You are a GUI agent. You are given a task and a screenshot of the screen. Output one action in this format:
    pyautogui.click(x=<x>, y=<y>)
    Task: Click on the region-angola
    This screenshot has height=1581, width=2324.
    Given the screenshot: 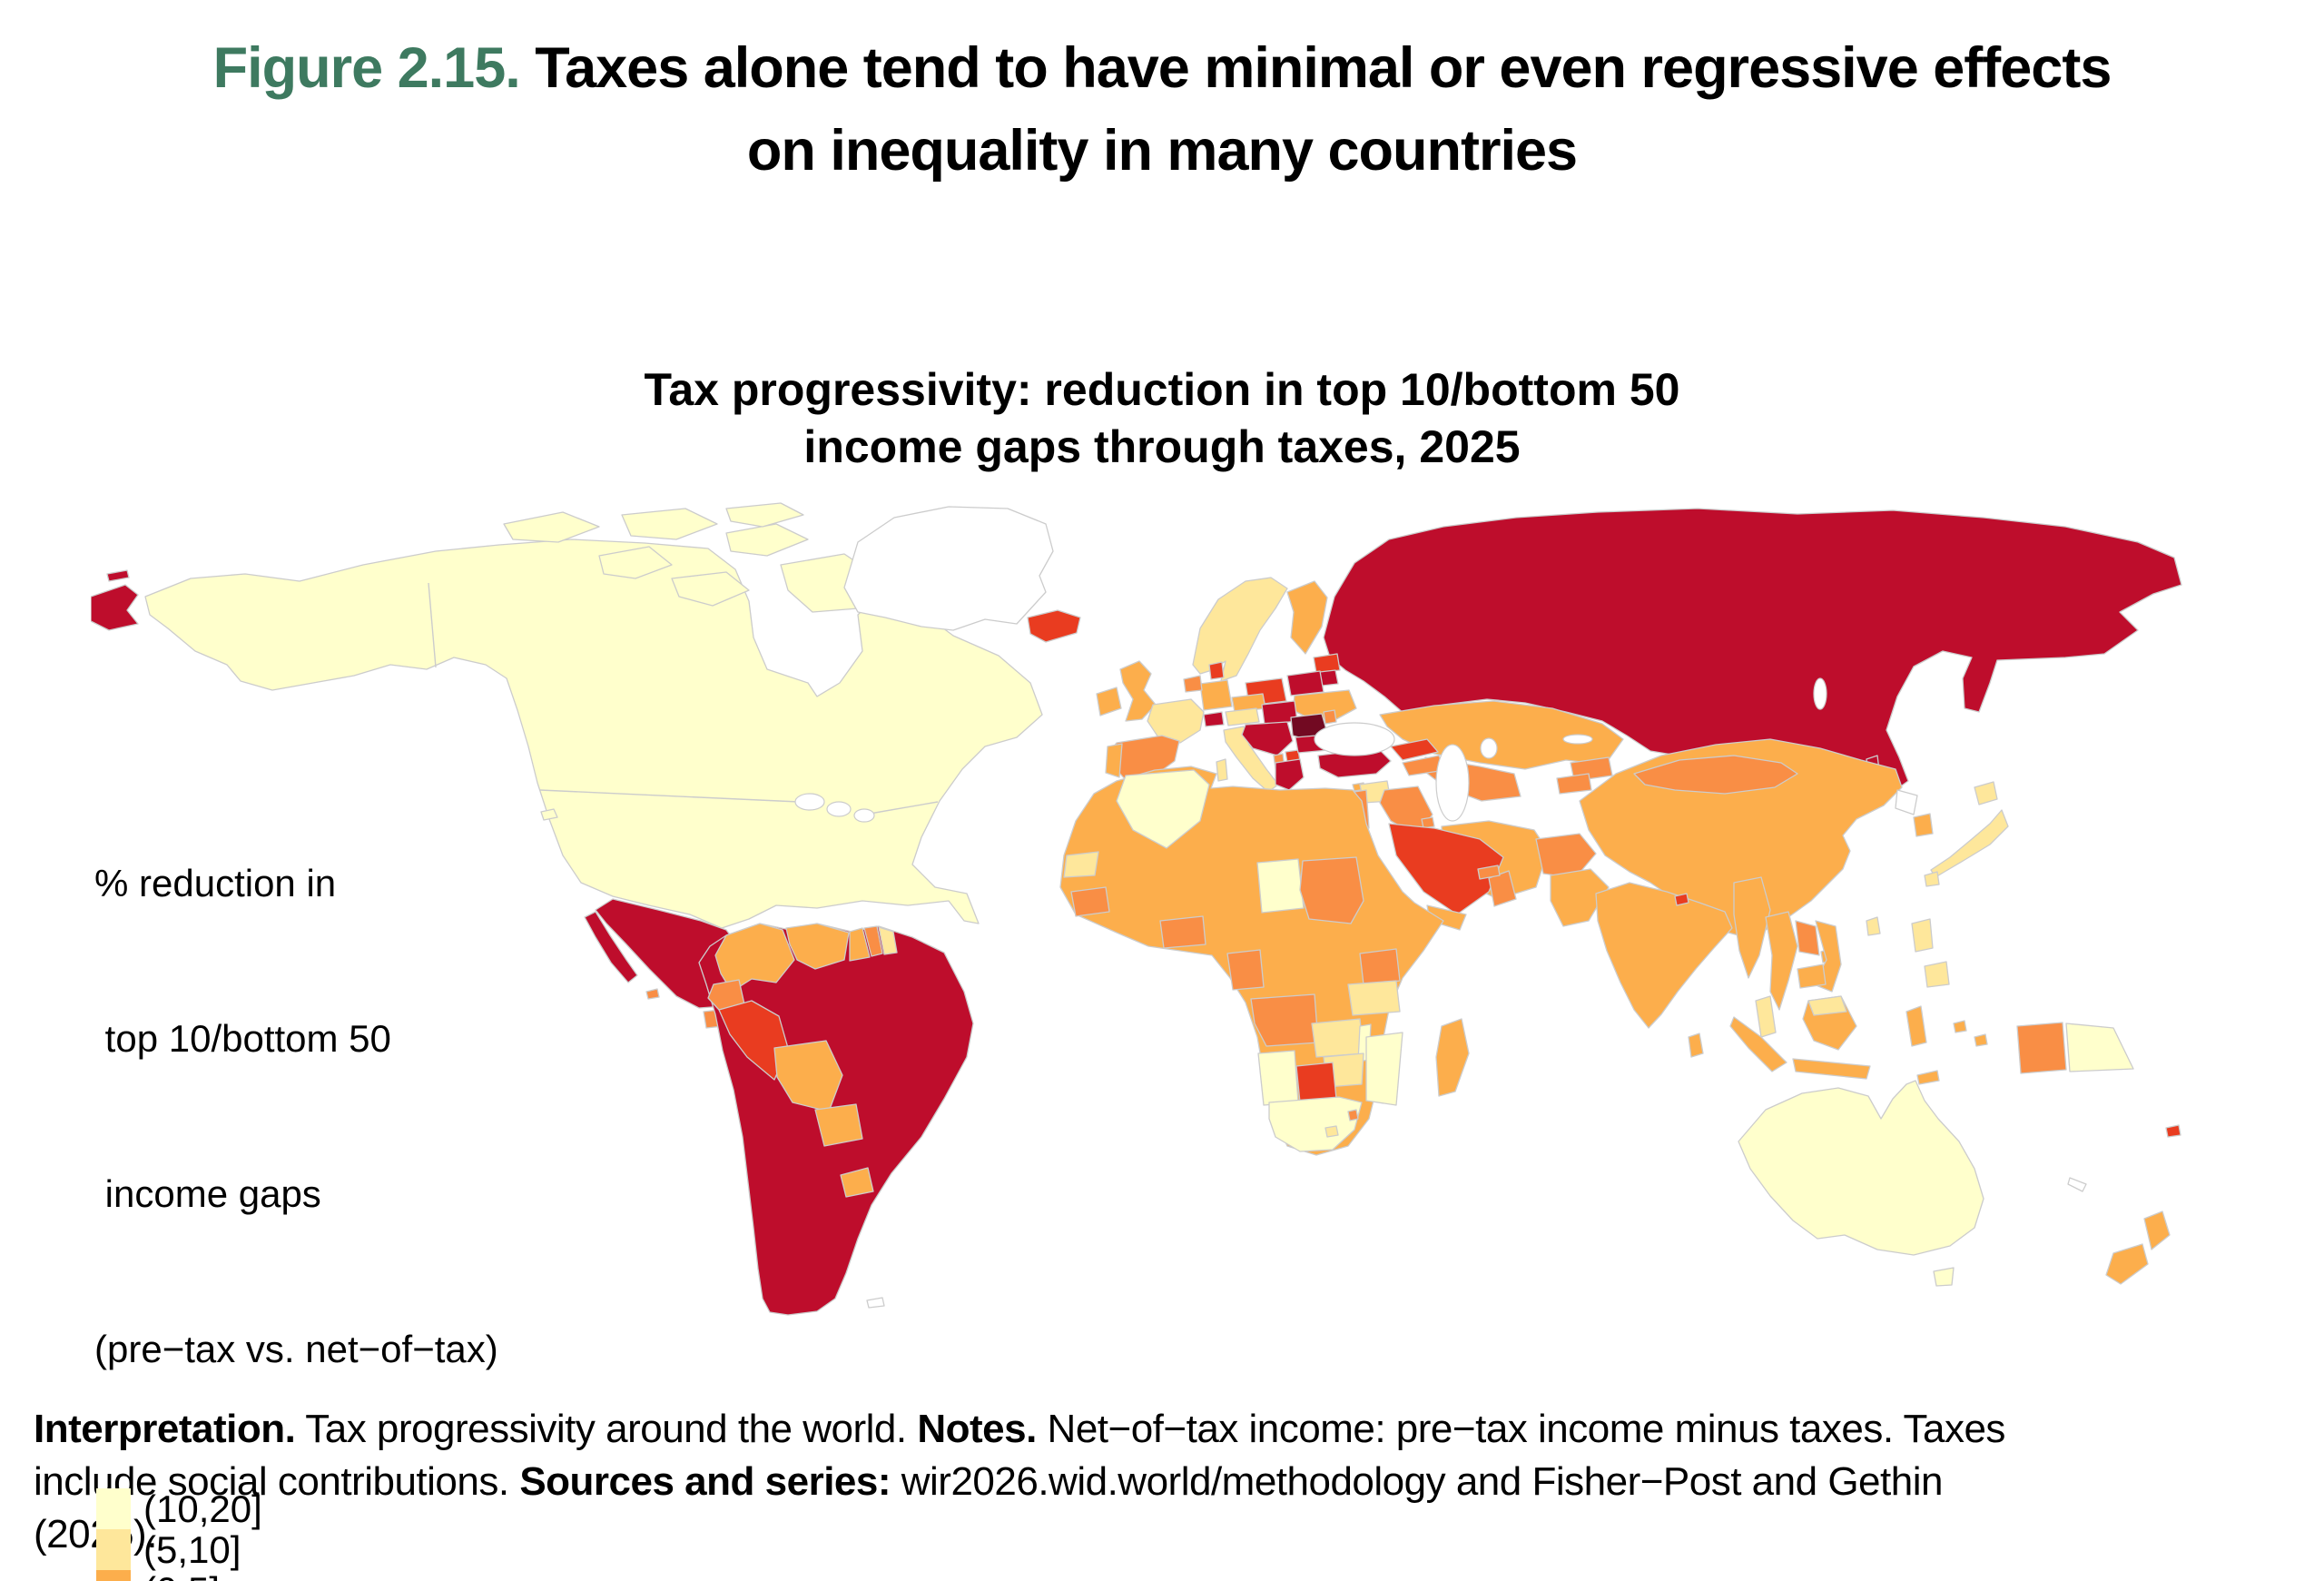 What is the action you would take?
    pyautogui.click(x=1284, y=1020)
    